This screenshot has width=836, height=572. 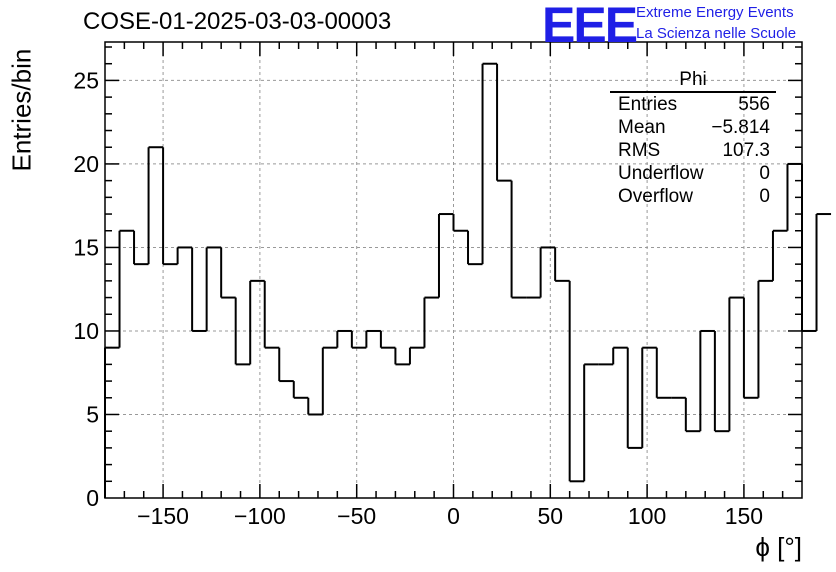 What do you see at coordinates (715, 12) in the screenshot?
I see `logo-subtitle-line1: Extreme Energy Events` at bounding box center [715, 12].